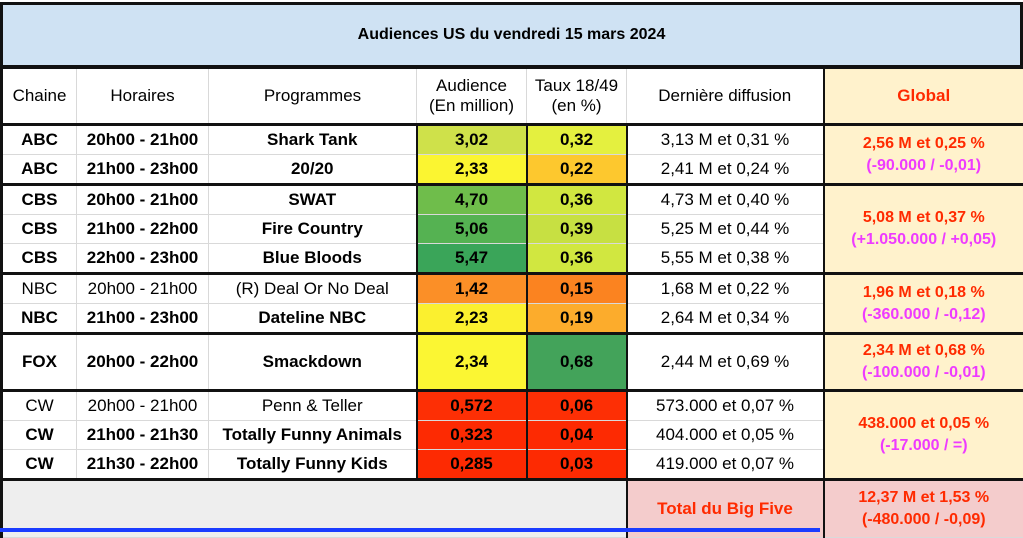 Image resolution: width=1023 pixels, height=538 pixels. What do you see at coordinates (577, 170) in the screenshot?
I see `cell-taux: 0,22` at bounding box center [577, 170].